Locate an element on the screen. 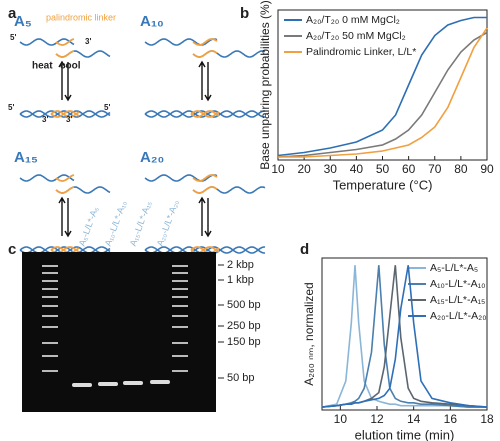 The height and width of the screenshot is (441, 500). x-axis-title: elution time (min) is located at coordinates (405, 434).